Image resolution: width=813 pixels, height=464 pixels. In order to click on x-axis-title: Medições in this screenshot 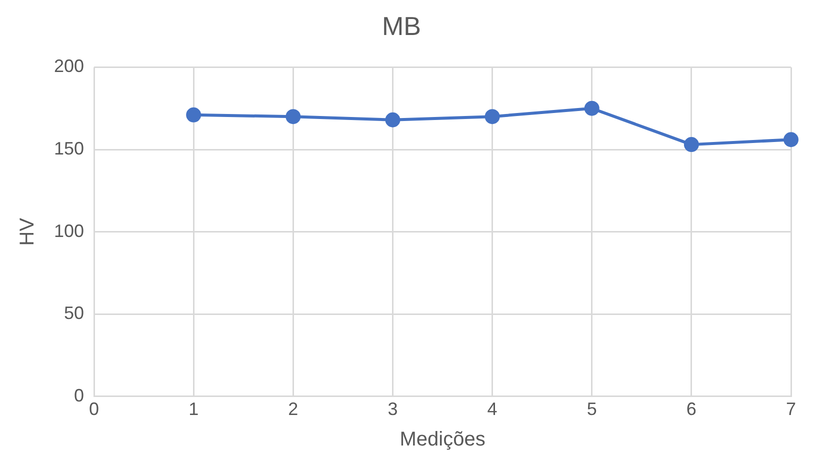, I will do `click(443, 439)`.